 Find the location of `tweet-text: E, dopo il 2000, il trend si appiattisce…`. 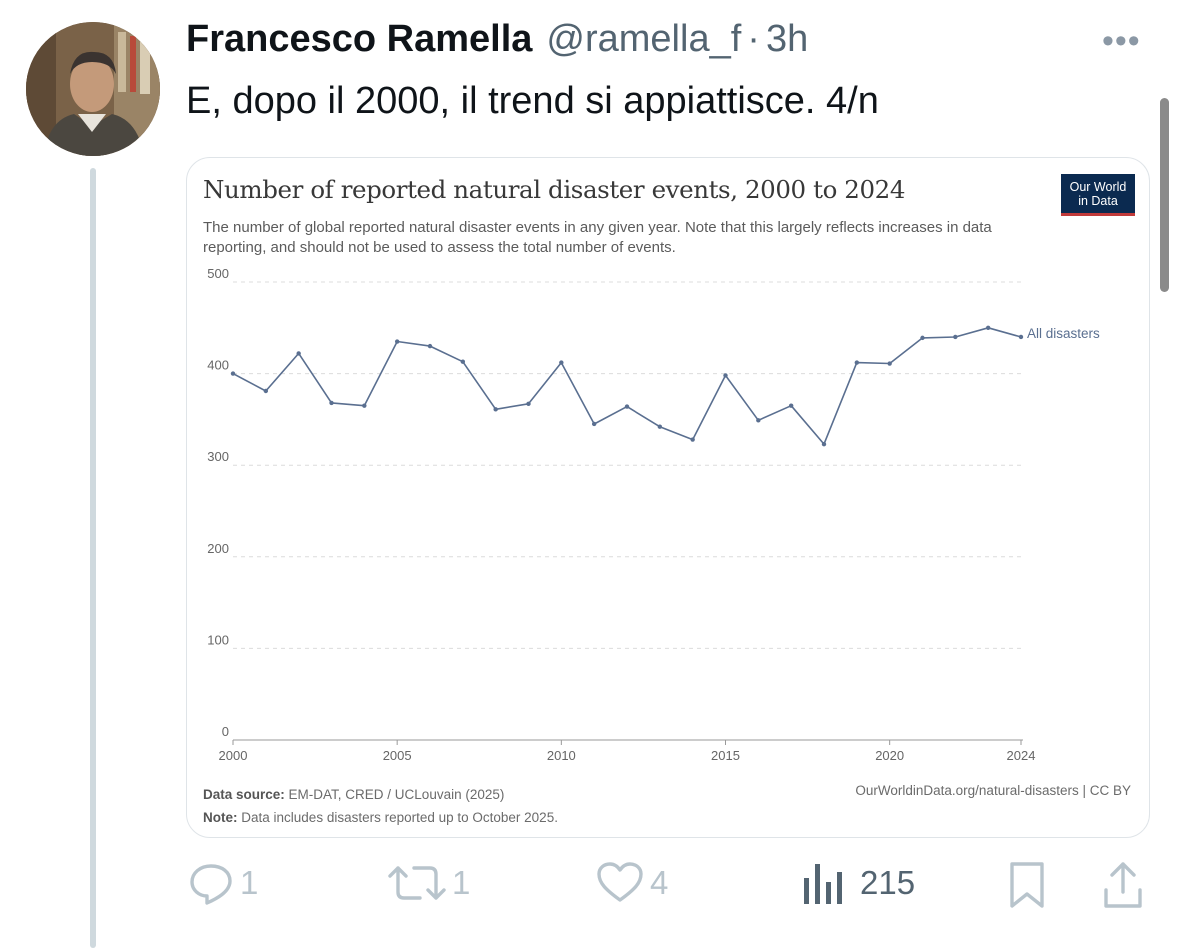

tweet-text: E, dopo il 2000, il trend si appiattisce… is located at coordinates (532, 101).